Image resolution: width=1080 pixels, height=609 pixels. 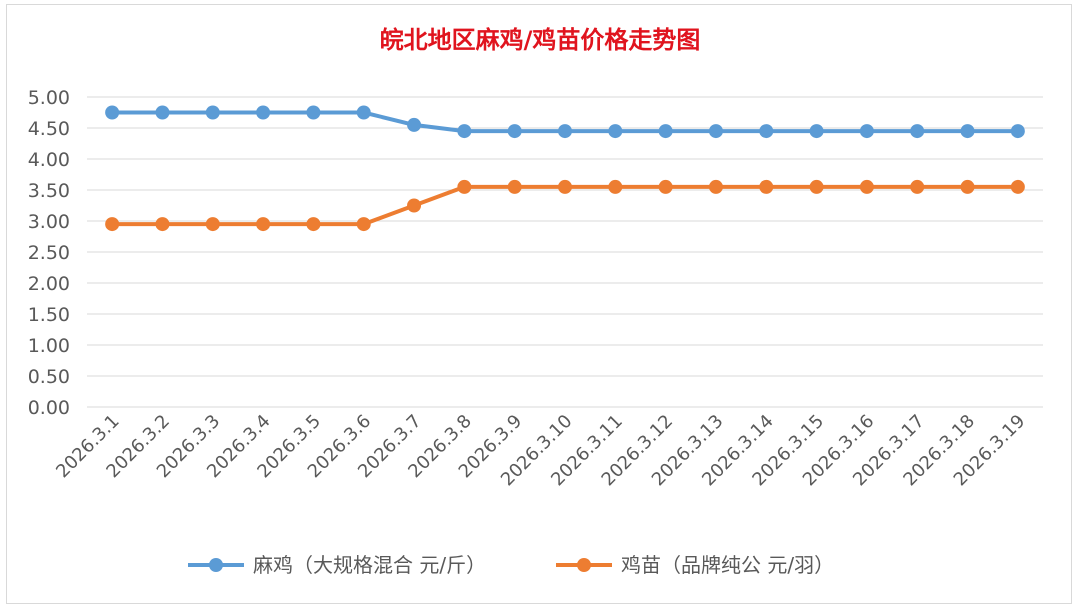 I want to click on y-tick-label: 3.00, so click(x=49, y=222).